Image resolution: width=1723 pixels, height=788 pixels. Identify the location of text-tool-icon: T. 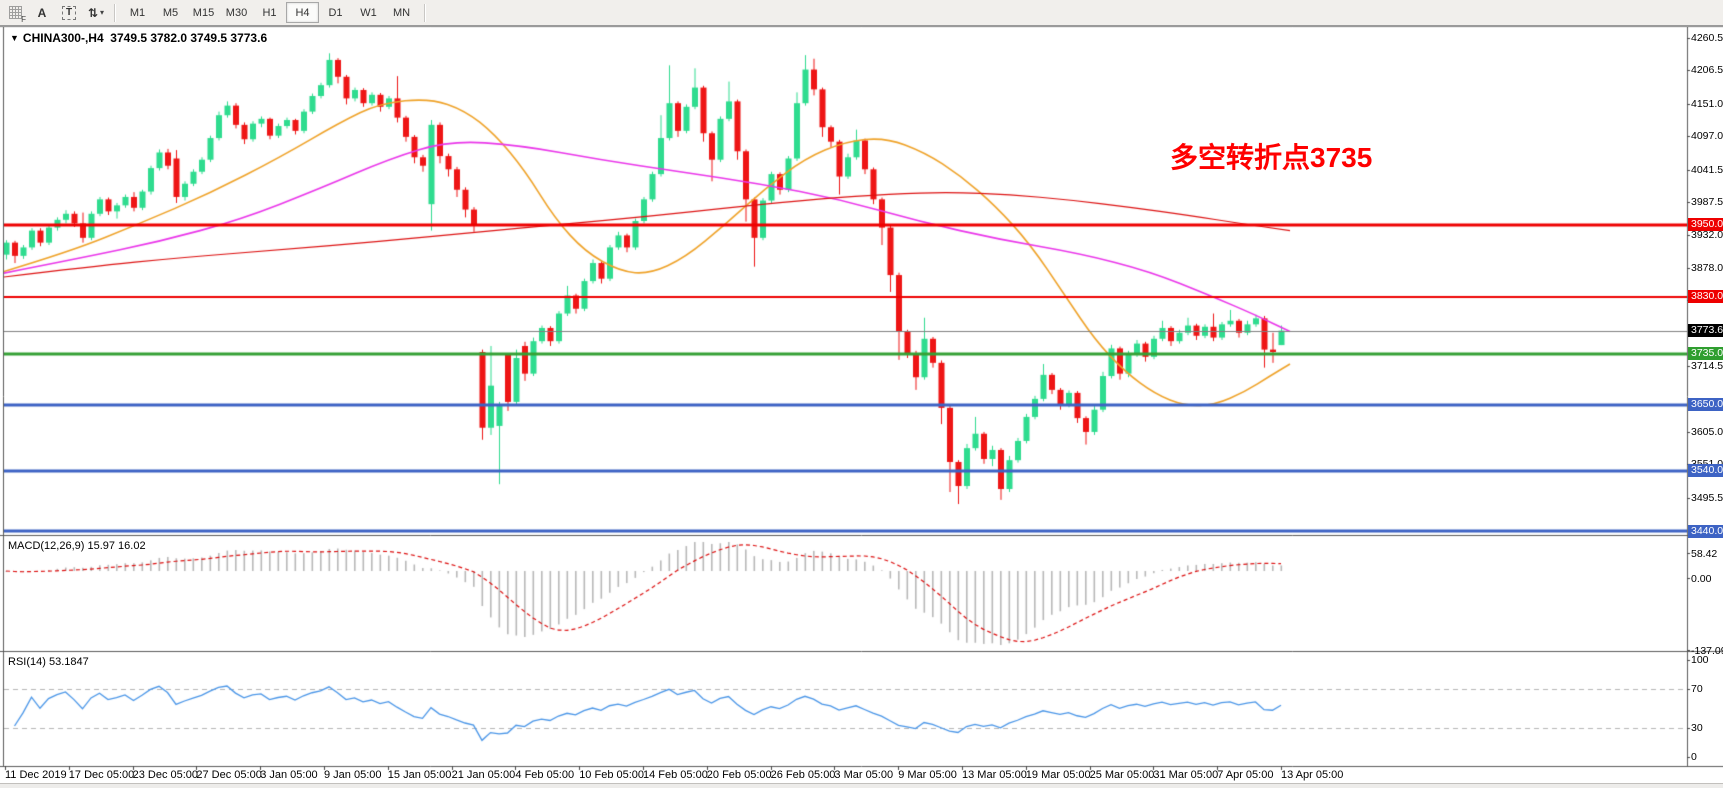
(69, 13).